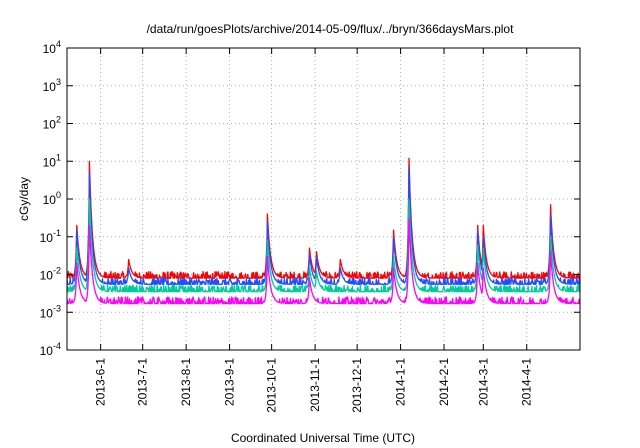 This screenshot has height=448, width=640. Describe the element at coordinates (24, 199) in the screenshot. I see `y-axis-label: cGy/day` at that location.